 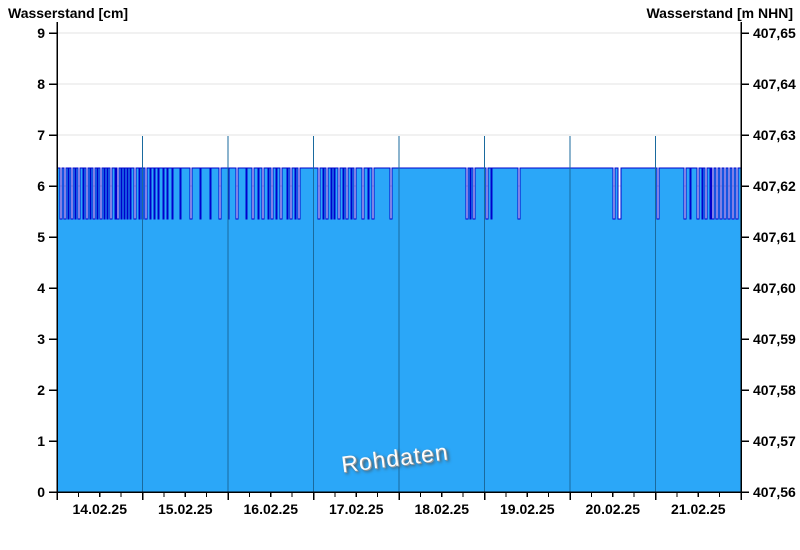 I want to click on x-day-label: 17.02.25, so click(x=356, y=509).